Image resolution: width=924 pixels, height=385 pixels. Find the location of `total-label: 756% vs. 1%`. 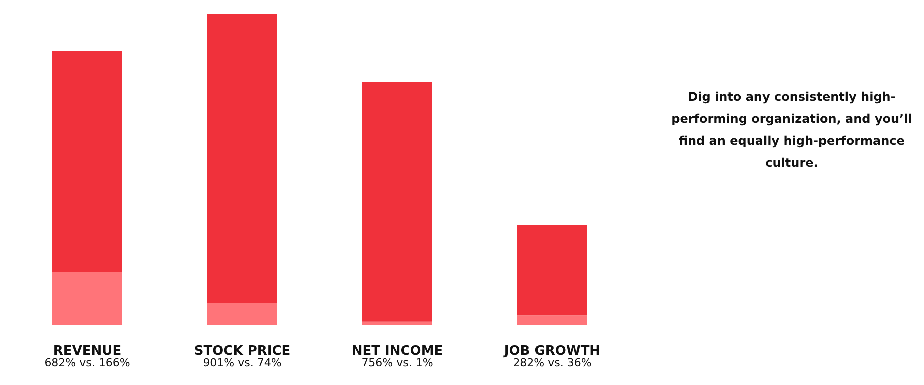

total-label: 756% vs. 1% is located at coordinates (398, 363).